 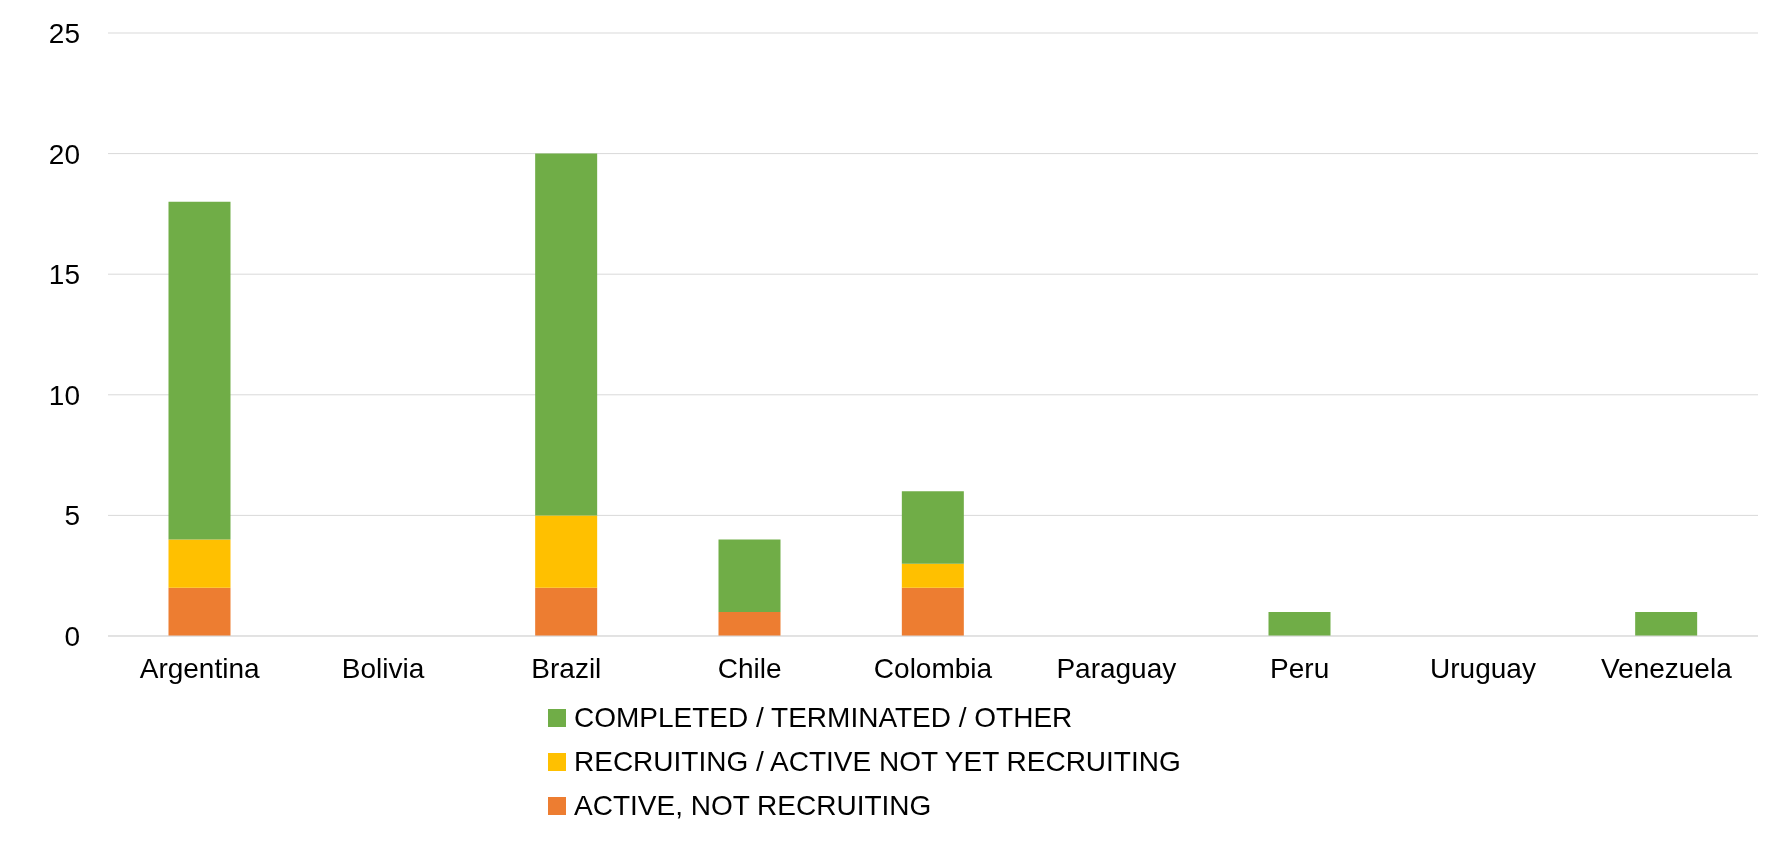 I want to click on legend-label: COMPLETED / TERMINATED / OTHER, so click(x=823, y=718).